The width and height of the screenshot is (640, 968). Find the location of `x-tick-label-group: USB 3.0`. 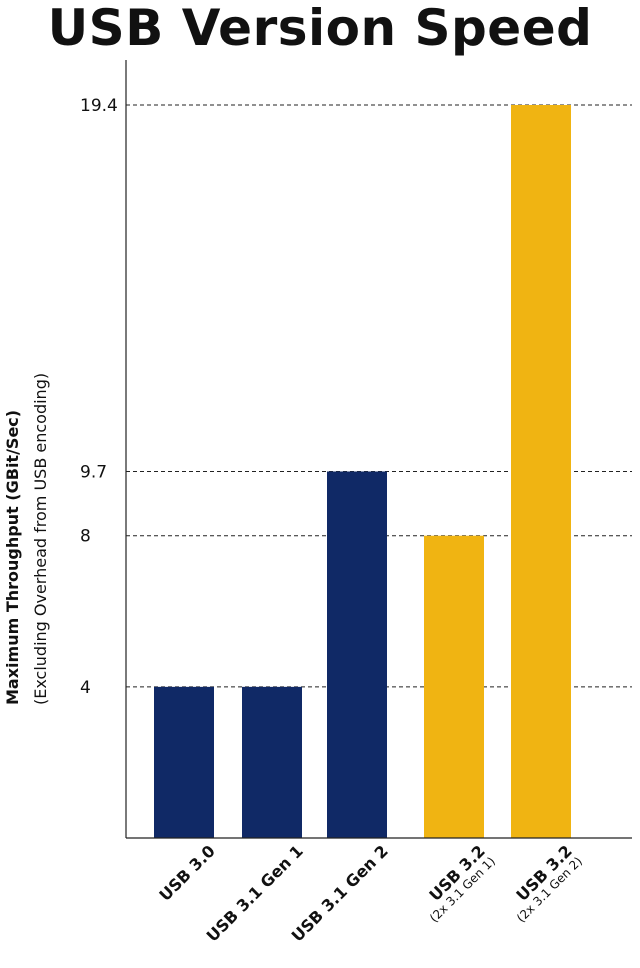

x-tick-label-group: USB 3.0 is located at coordinates (186, 872).